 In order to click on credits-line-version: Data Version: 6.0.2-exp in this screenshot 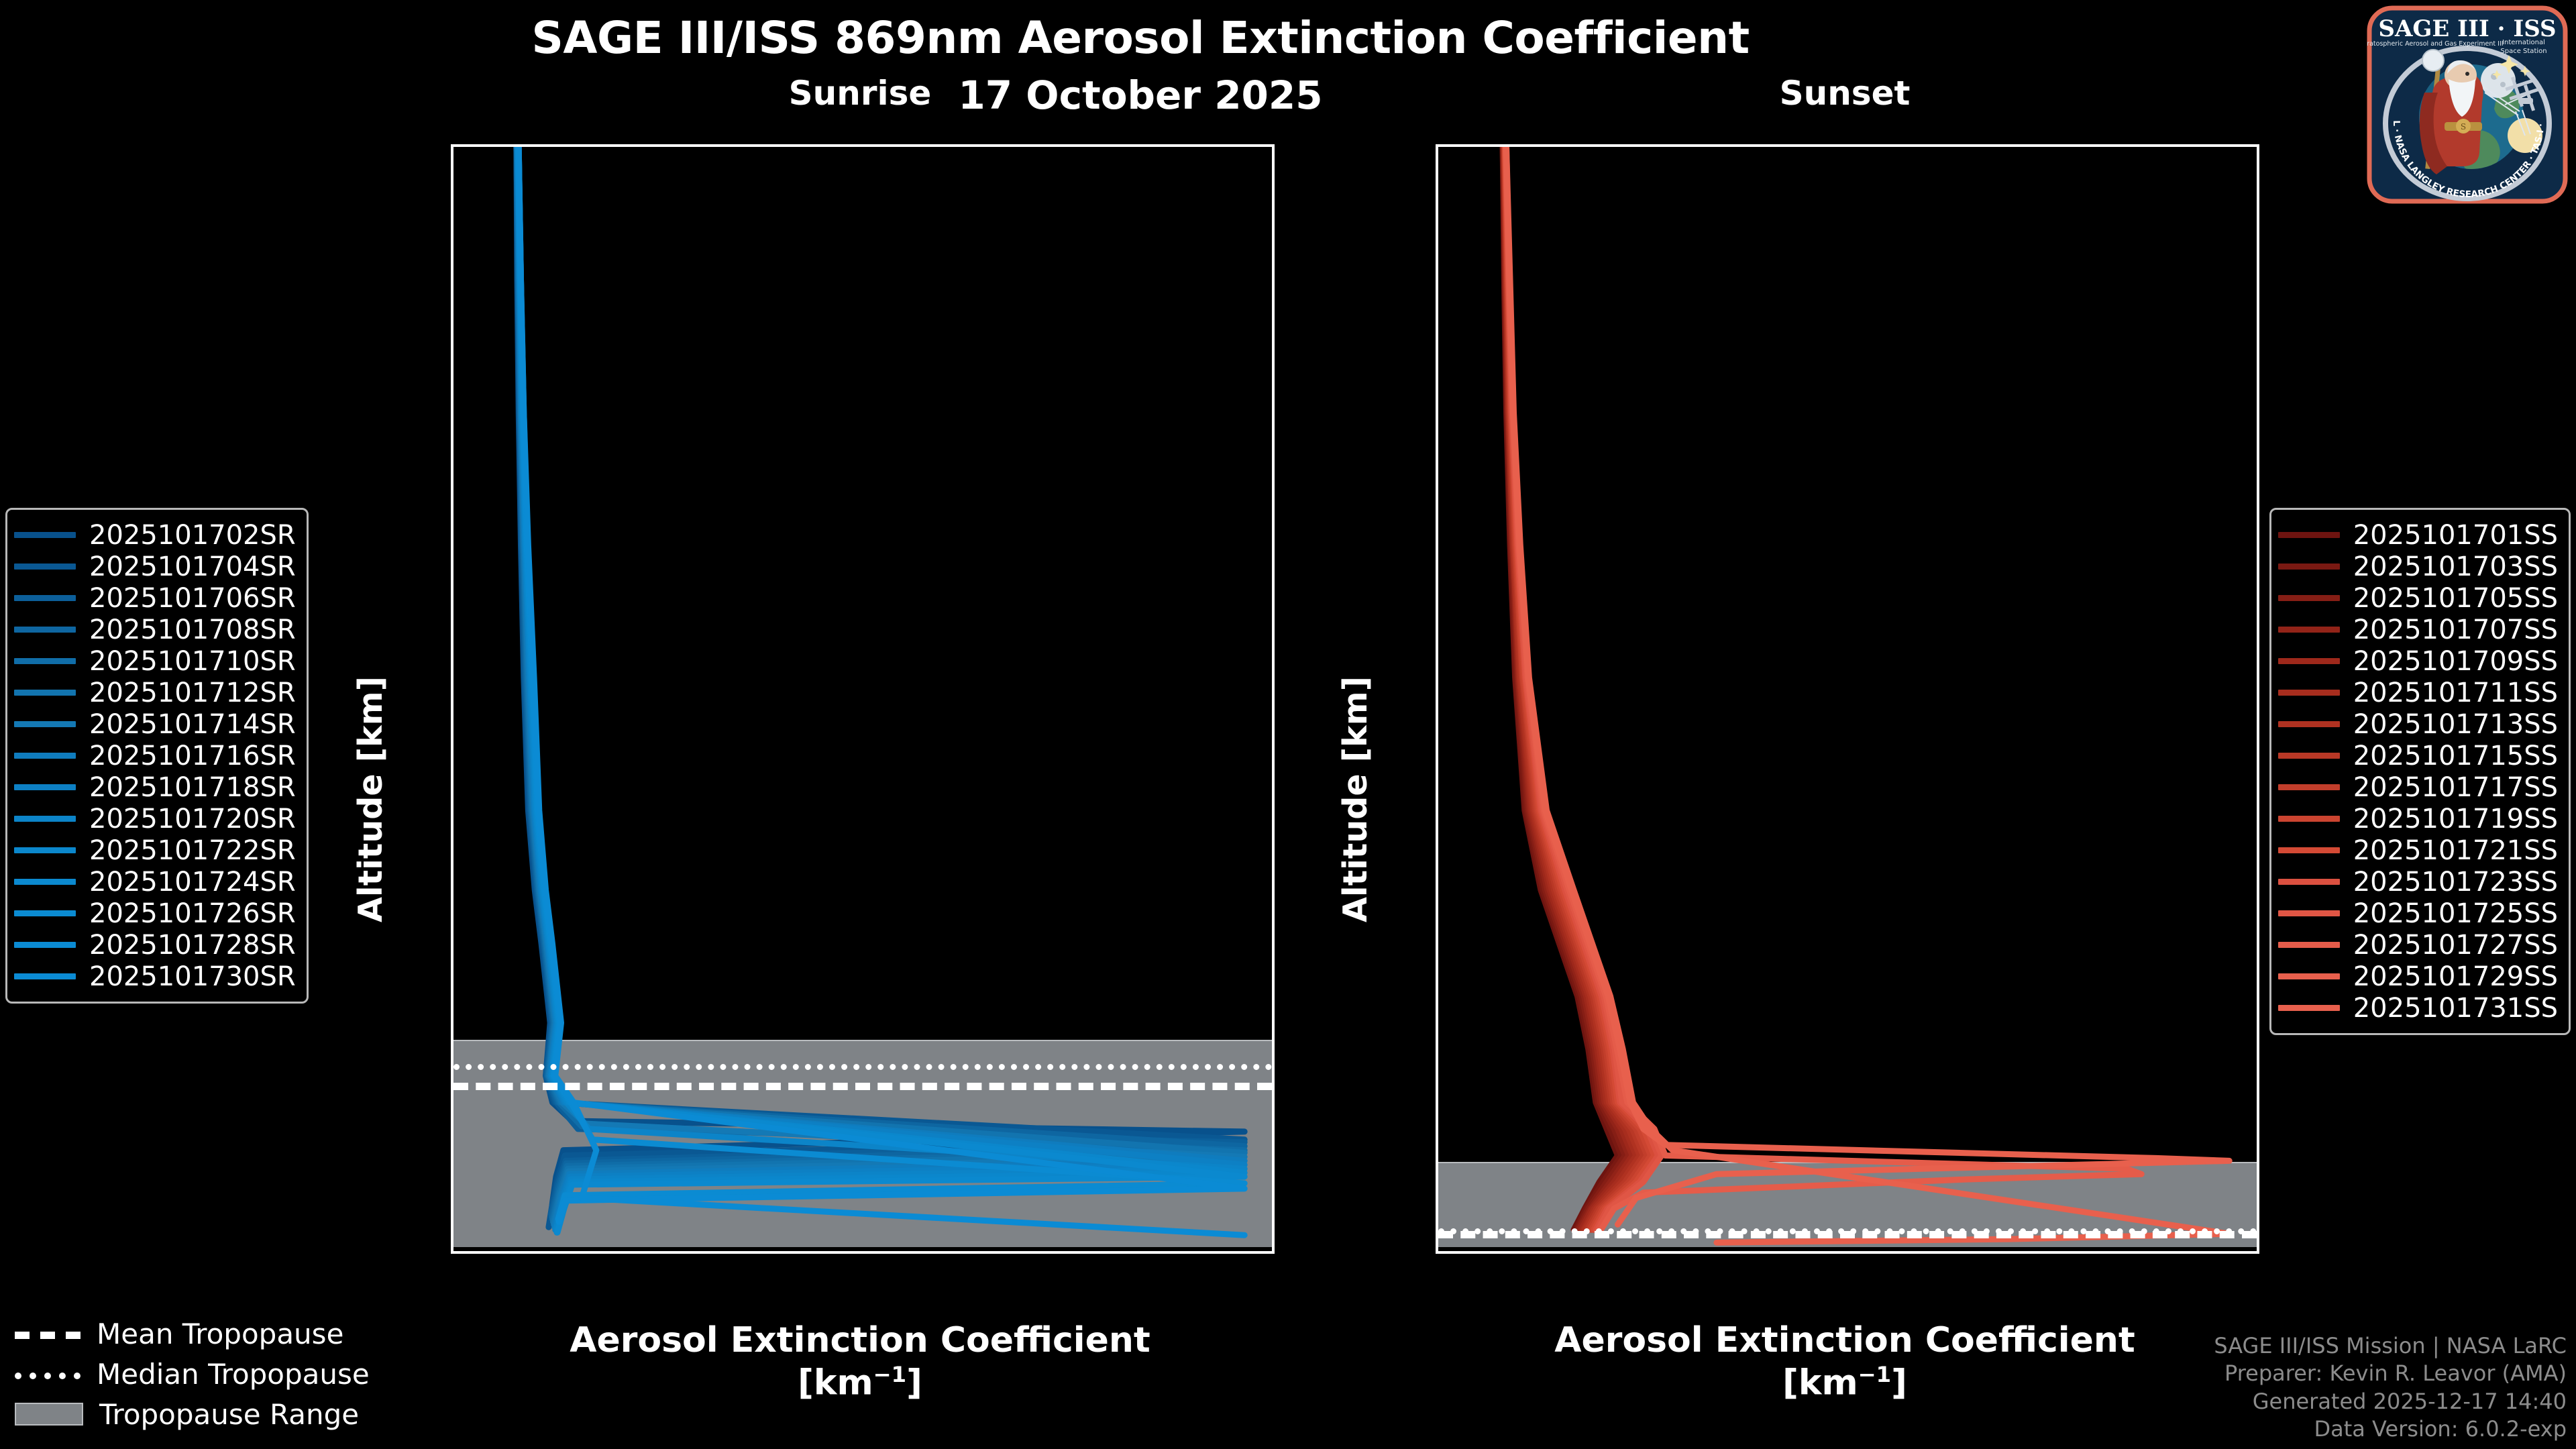, I will do `click(2440, 1429)`.